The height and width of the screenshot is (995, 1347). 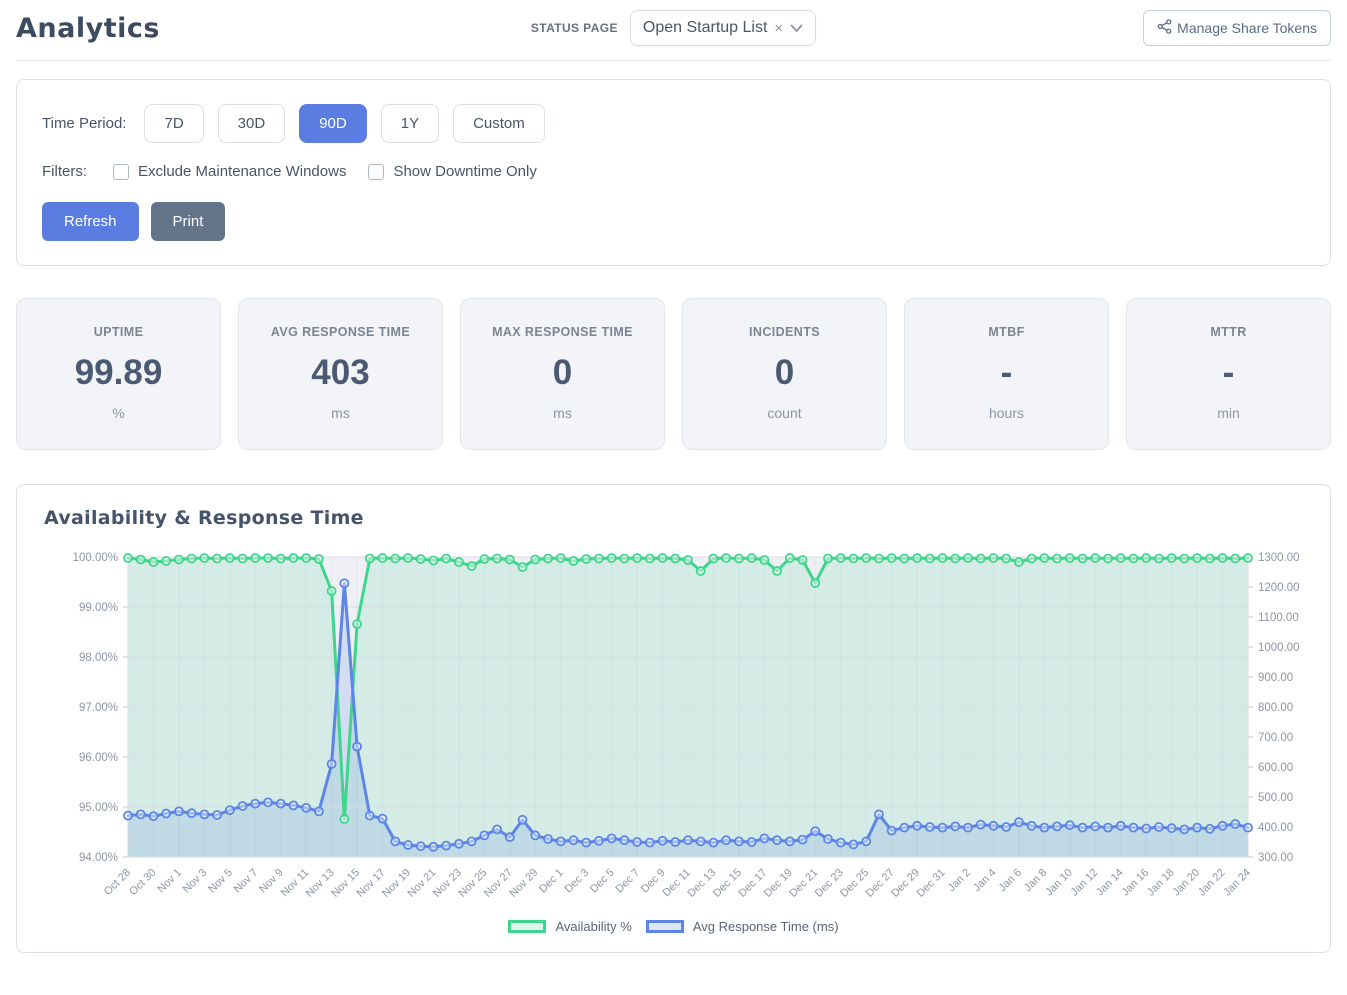 What do you see at coordinates (562, 332) in the screenshot?
I see `stat-label: MAX RESPONSE TIME` at bounding box center [562, 332].